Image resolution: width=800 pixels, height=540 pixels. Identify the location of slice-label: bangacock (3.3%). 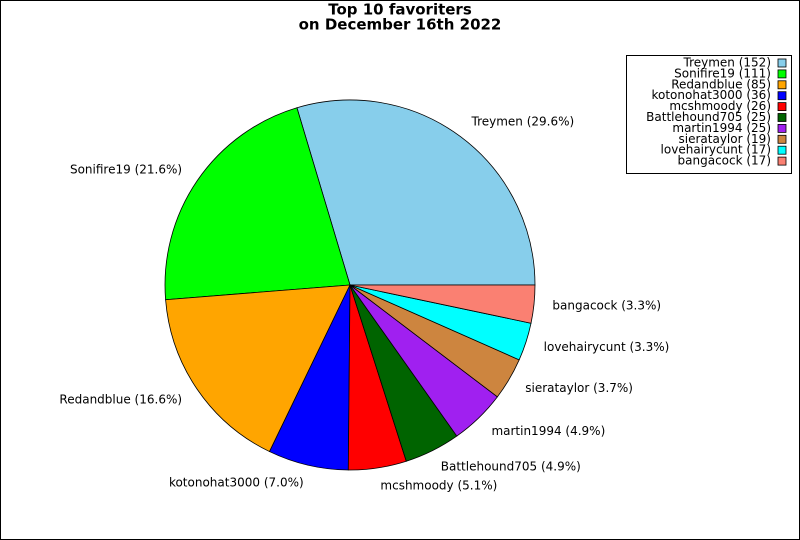
(606, 306).